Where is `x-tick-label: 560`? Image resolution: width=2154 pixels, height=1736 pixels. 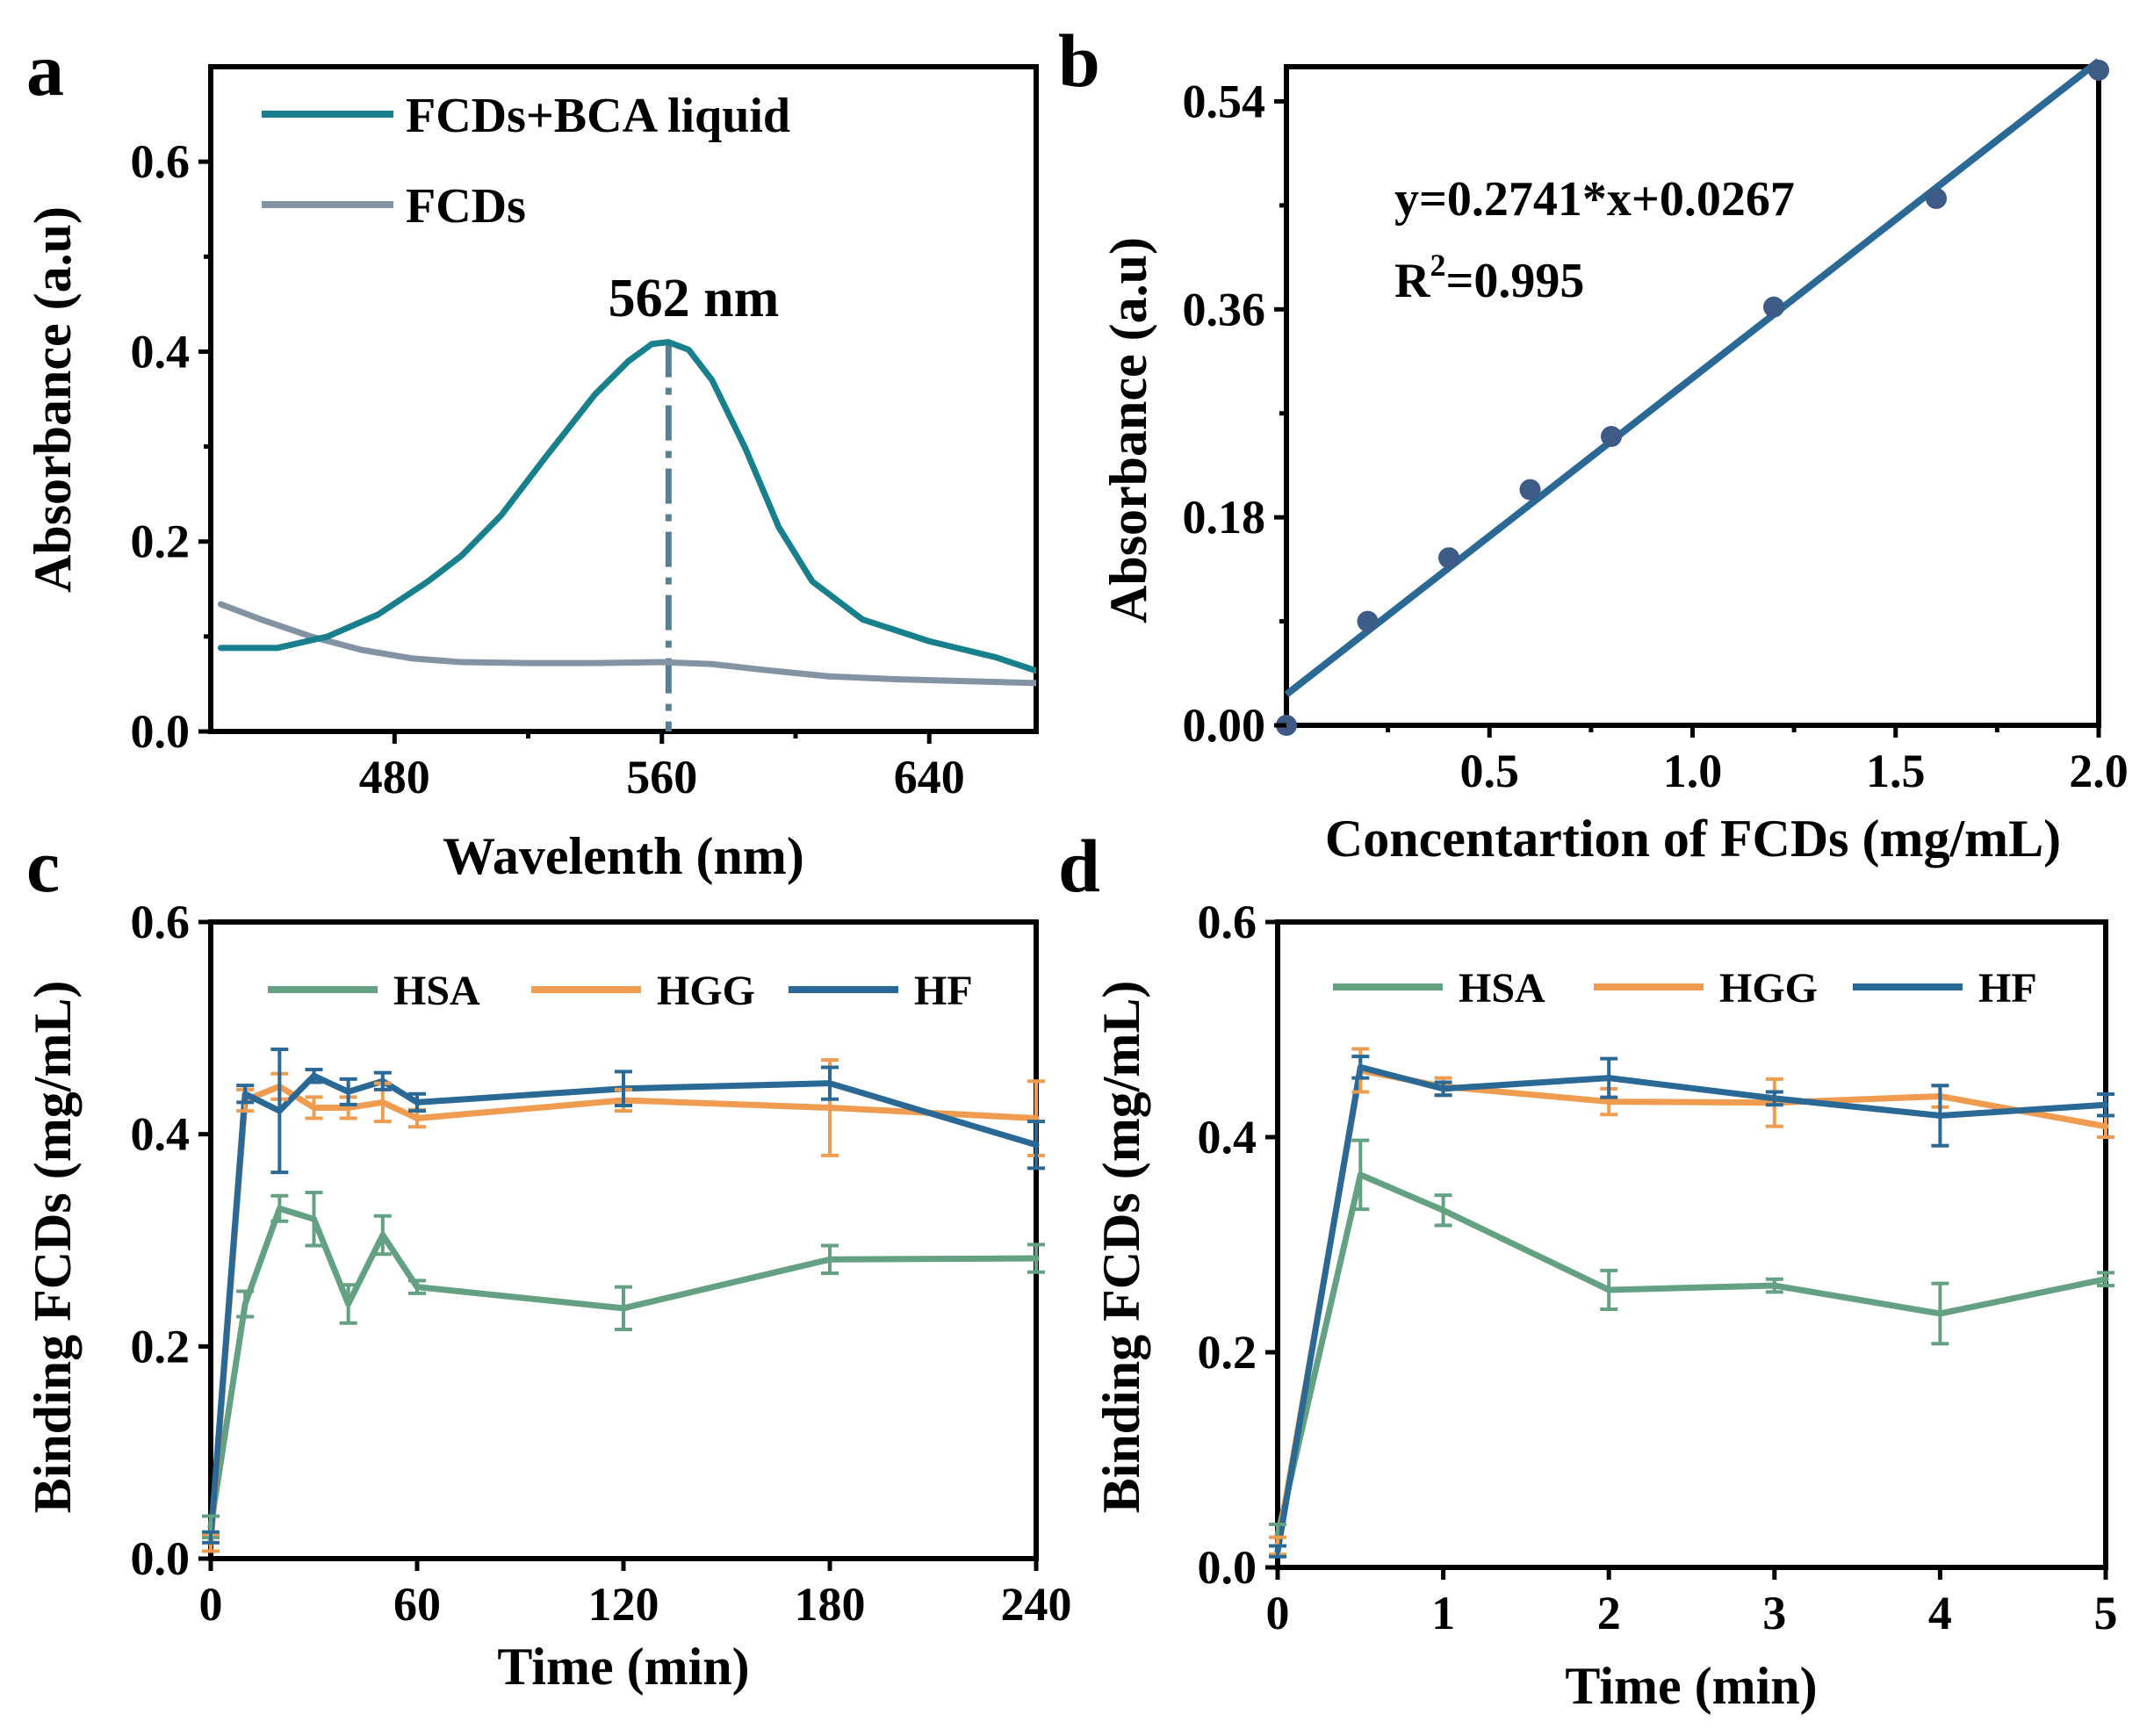 x-tick-label: 560 is located at coordinates (661, 777).